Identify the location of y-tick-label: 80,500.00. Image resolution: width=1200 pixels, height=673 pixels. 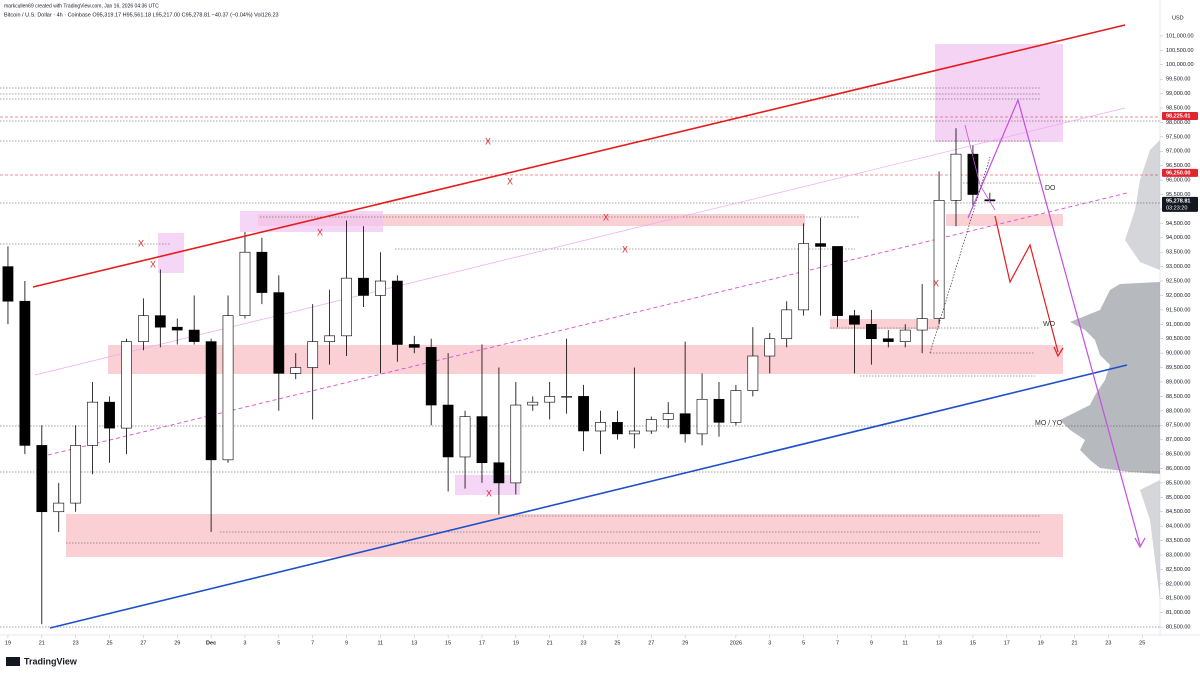
(1178, 628).